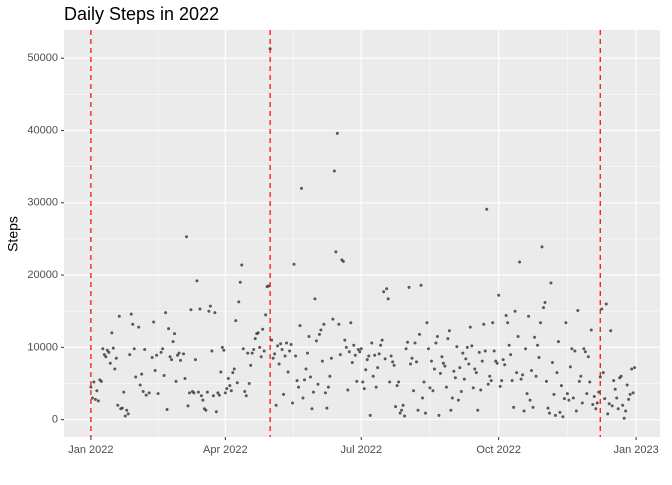 The image size is (672, 485). Describe the element at coordinates (361, 450) in the screenshot. I see `x-tick-label: Jul 2022` at that location.